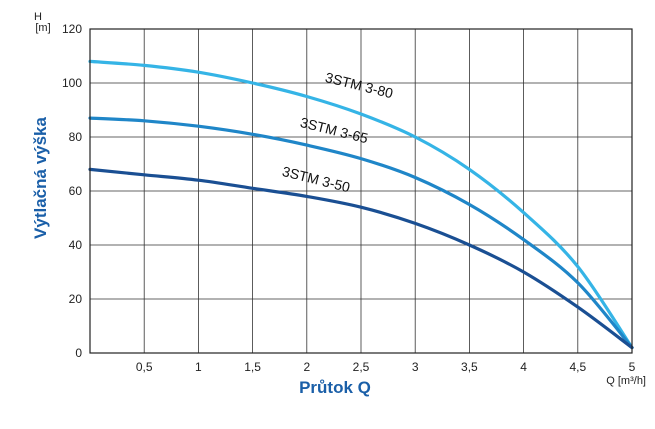 The image size is (655, 429). Describe the element at coordinates (626, 381) in the screenshot. I see `x-unit-label: Q [m³/h]` at that location.